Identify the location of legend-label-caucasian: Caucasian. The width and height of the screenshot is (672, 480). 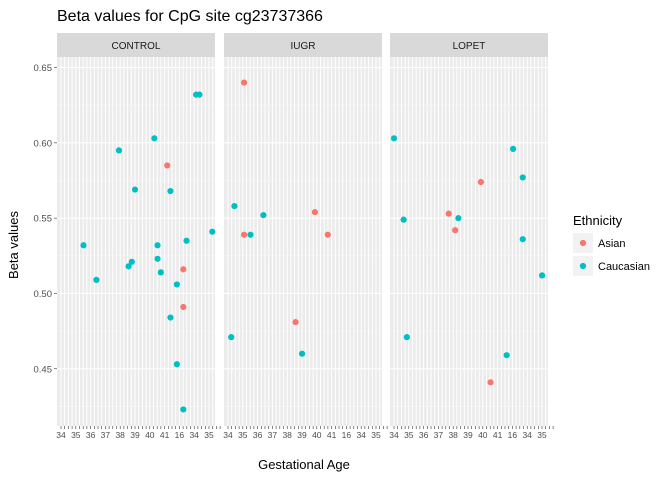
(624, 267).